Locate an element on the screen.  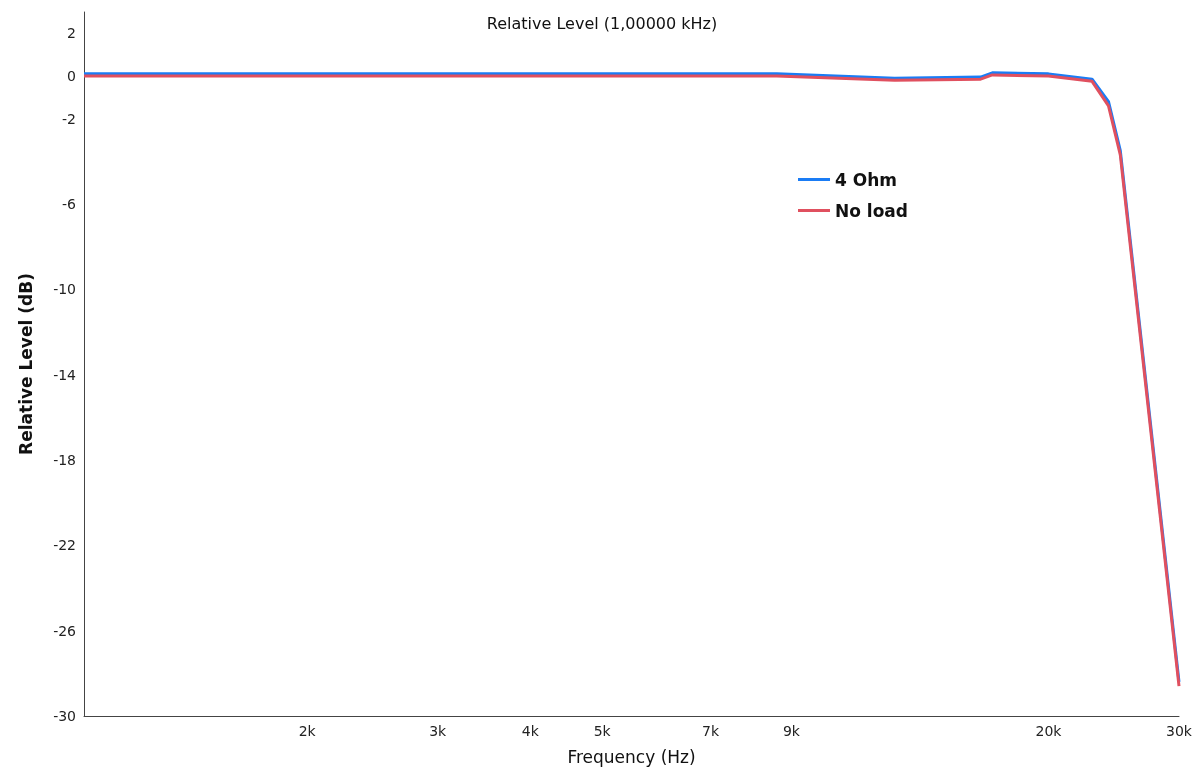
y-tick-label: -22 is located at coordinates (64, 545).